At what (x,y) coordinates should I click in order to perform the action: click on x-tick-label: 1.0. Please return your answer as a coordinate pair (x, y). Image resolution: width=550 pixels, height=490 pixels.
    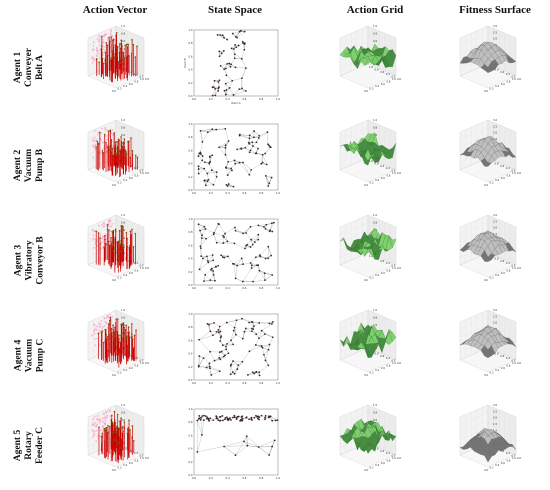
    Looking at the image, I should click on (514, 79).